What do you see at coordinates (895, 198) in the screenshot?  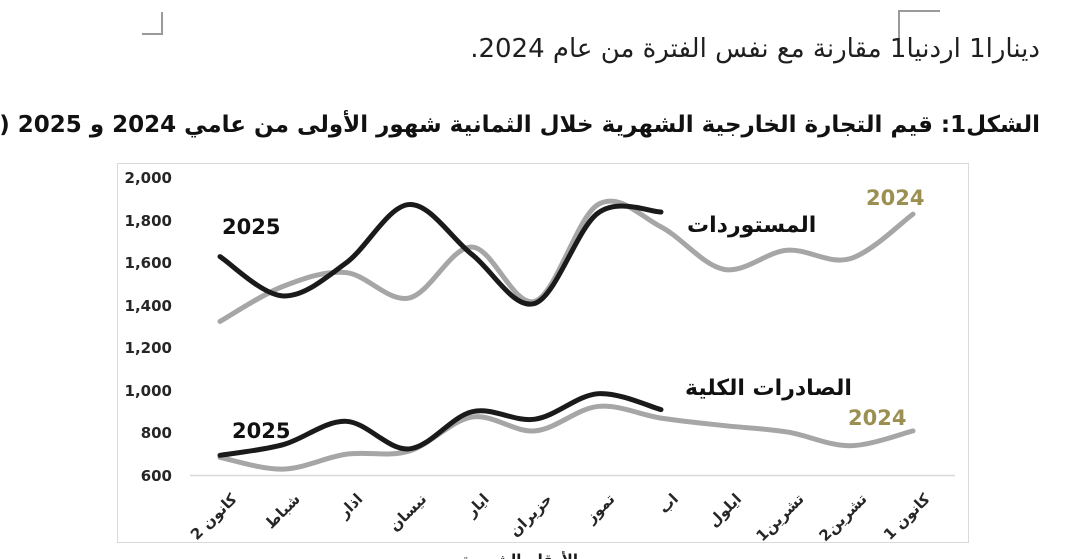 I see `imports-2024-year-label: 2024` at bounding box center [895, 198].